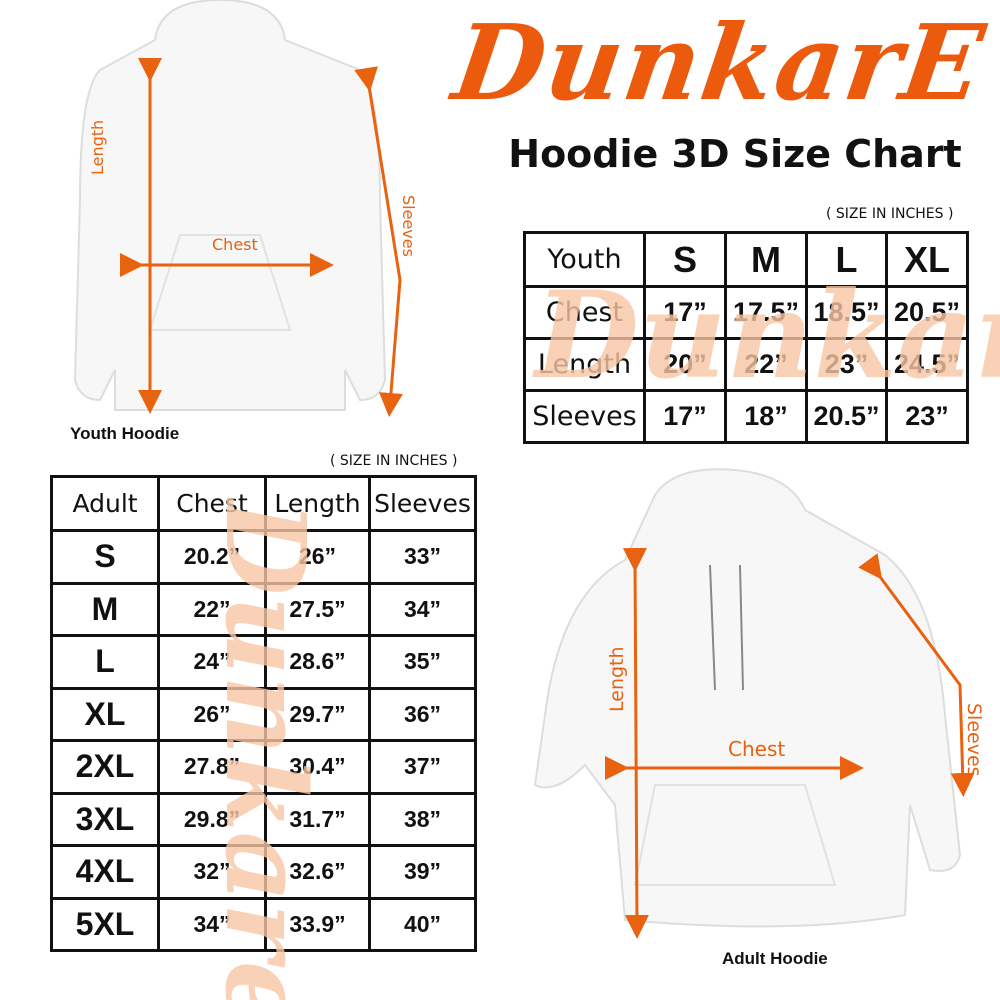 The image size is (1000, 1000). I want to click on size-value: 35”, so click(422, 662).